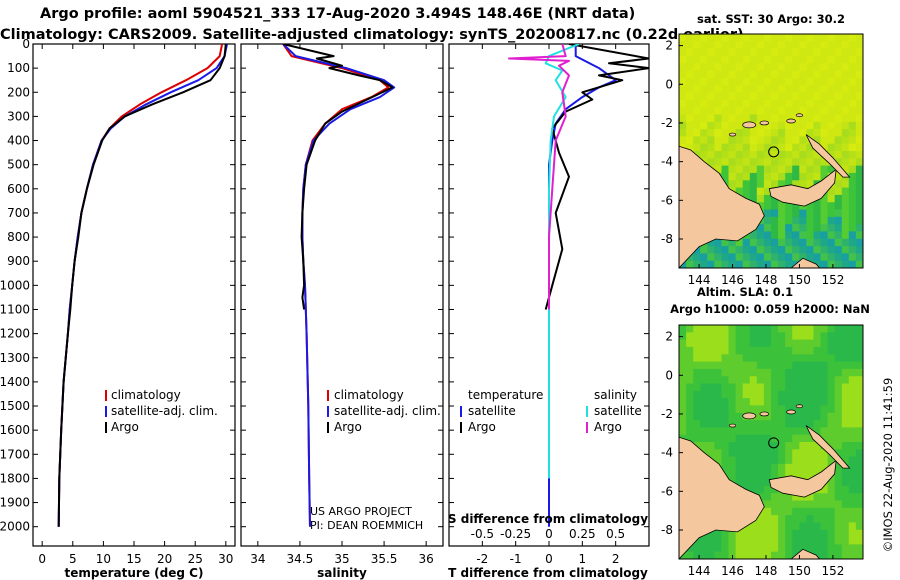 Image resolution: width=900 pixels, height=580 pixels. What do you see at coordinates (669, 46) in the screenshot?
I see `lat-tick-label: 2` at bounding box center [669, 46].